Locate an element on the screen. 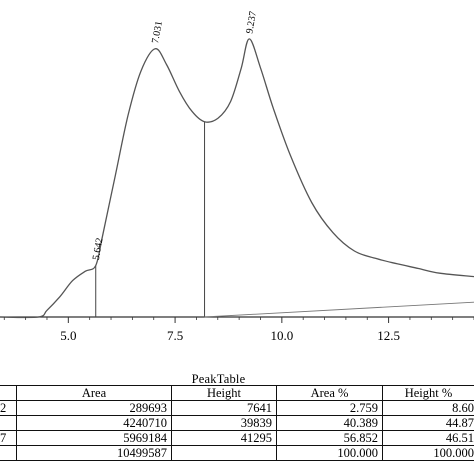 Image resolution: width=474 pixels, height=474 pixels. total-area-percent-cell: 100.000 is located at coordinates (329, 453).